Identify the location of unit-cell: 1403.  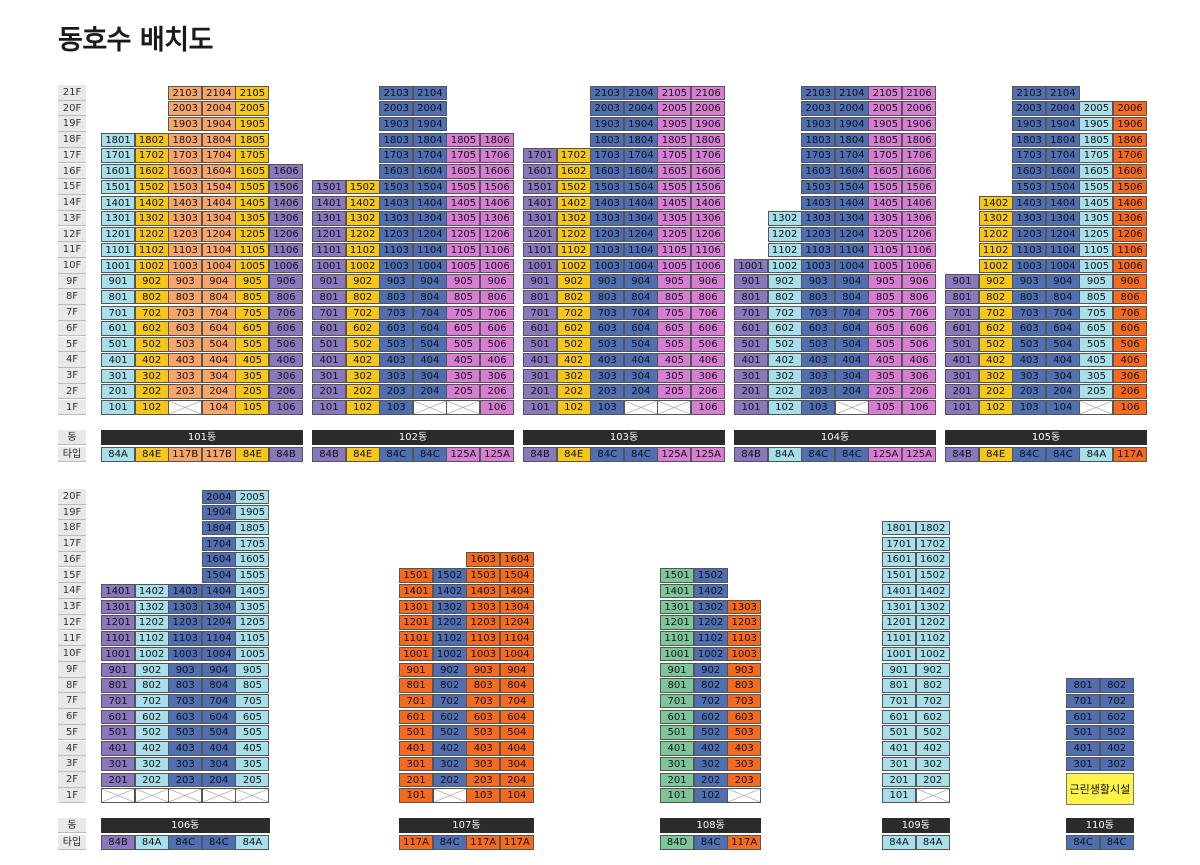
(185, 591).